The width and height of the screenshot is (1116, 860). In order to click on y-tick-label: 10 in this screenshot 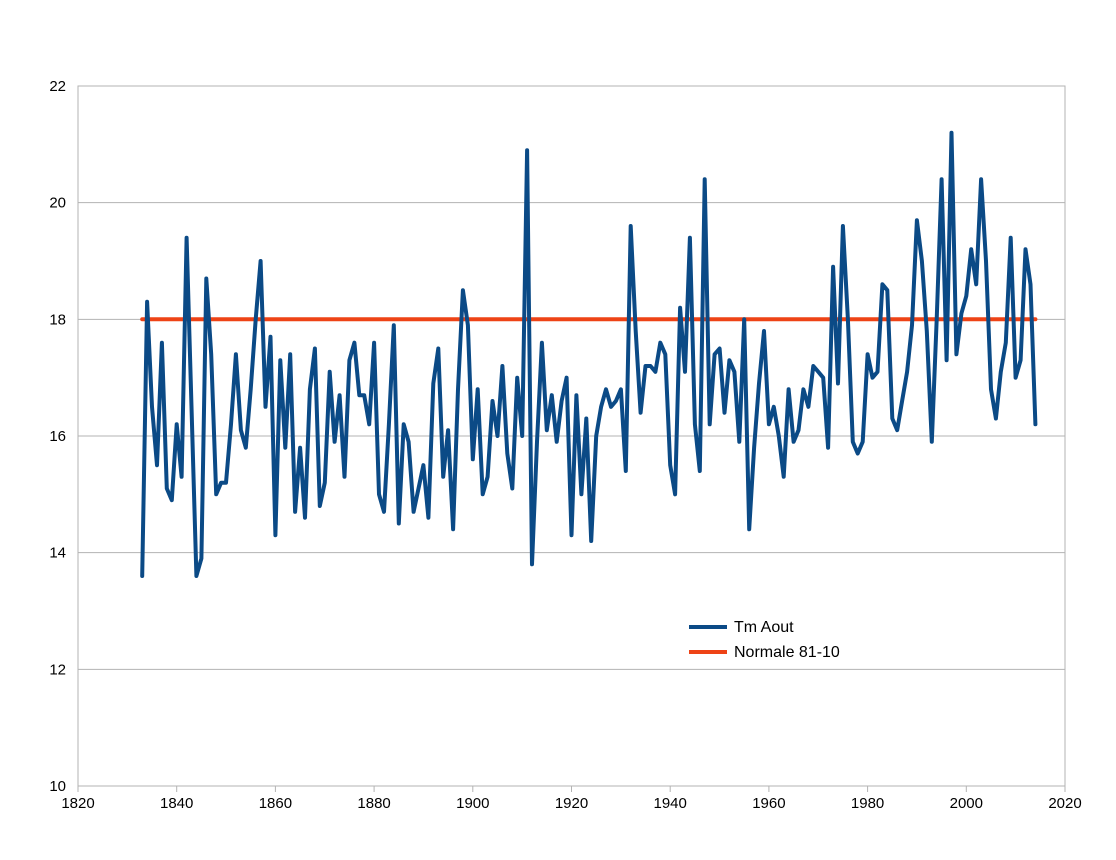, I will do `click(57, 786)`.